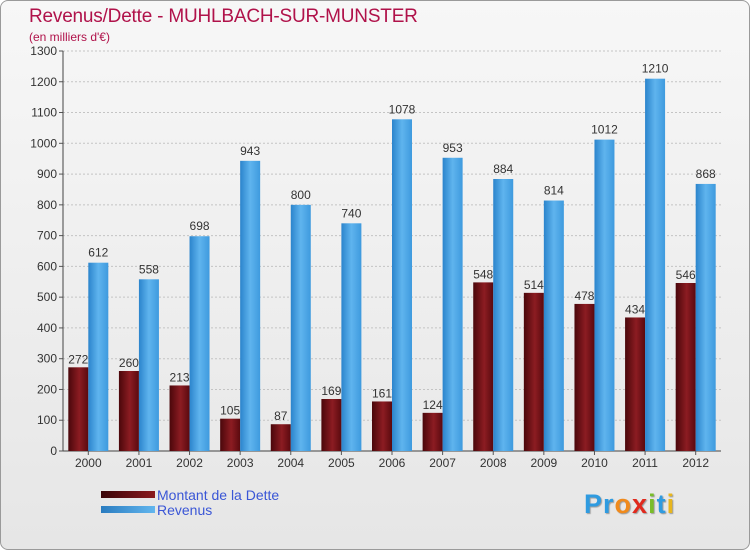 The width and height of the screenshot is (750, 550). I want to click on data-label-revenus: 1012, so click(604, 130).